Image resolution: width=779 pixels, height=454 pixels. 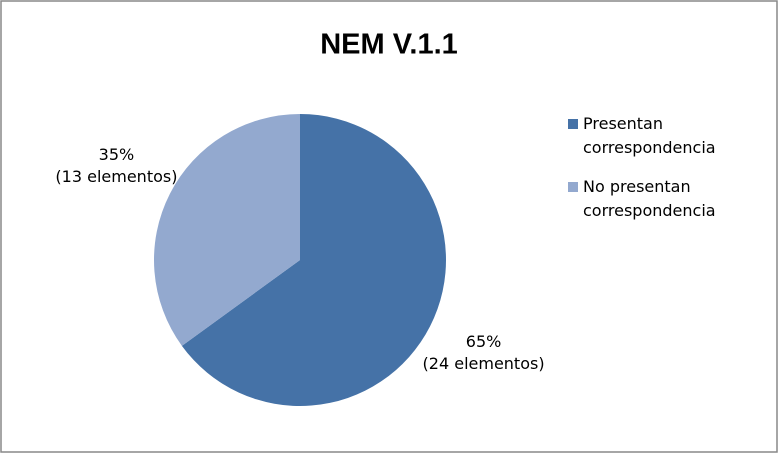 I want to click on count-label: (13 elementos), so click(x=116, y=176).